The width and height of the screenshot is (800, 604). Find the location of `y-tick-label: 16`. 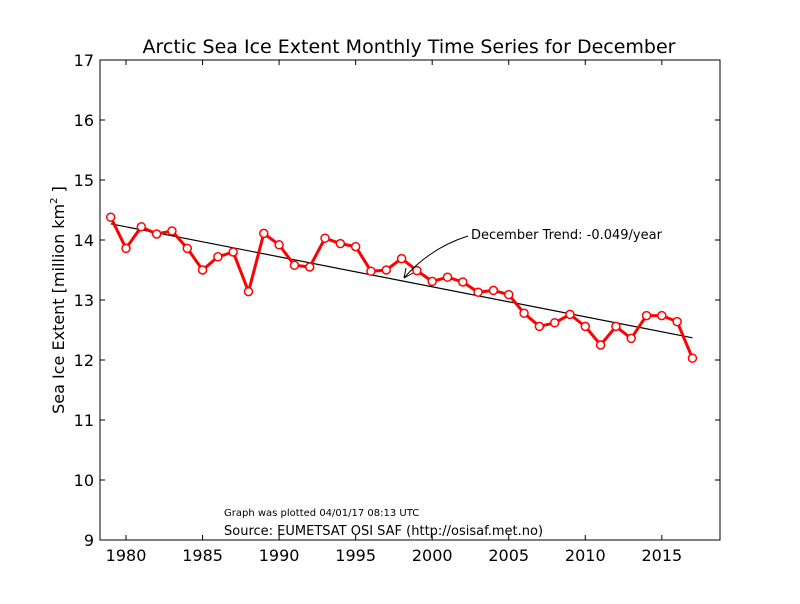

y-tick-label: 16 is located at coordinates (84, 120).